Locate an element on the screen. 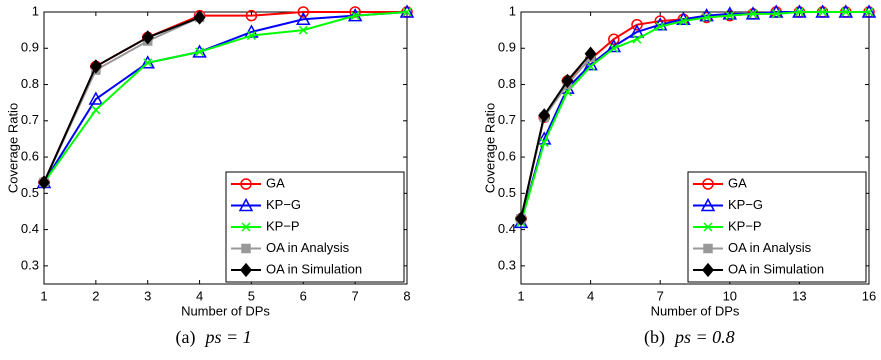  y-tick-label: 0.3 is located at coordinates (507, 264).